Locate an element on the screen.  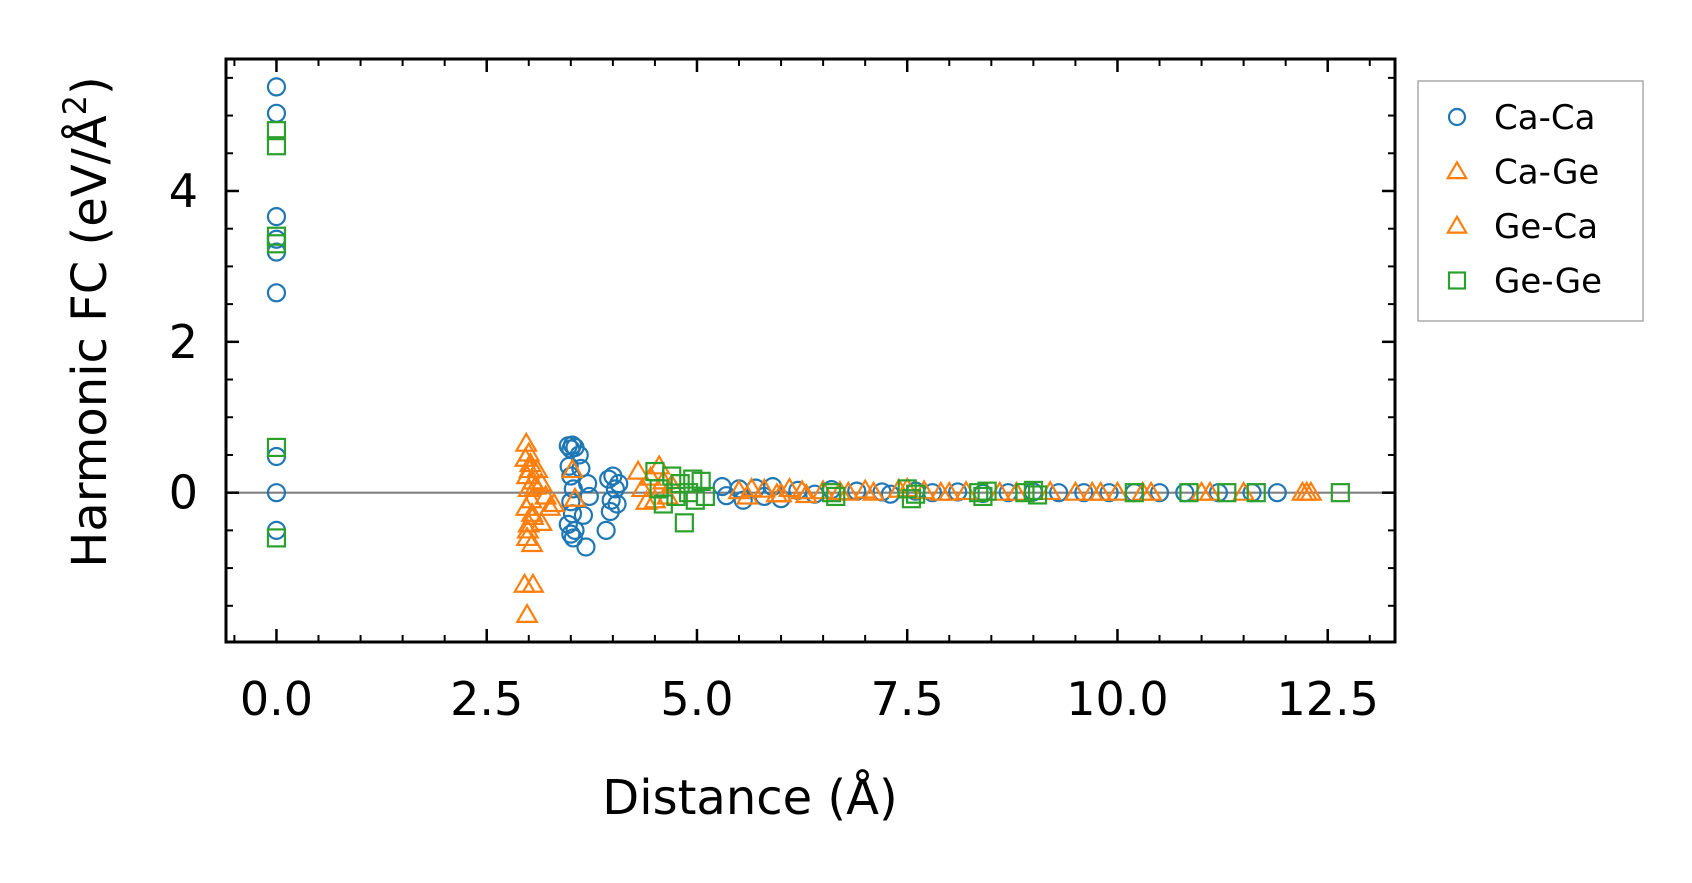
y-axis-label-close: ) is located at coordinates (90, 85).